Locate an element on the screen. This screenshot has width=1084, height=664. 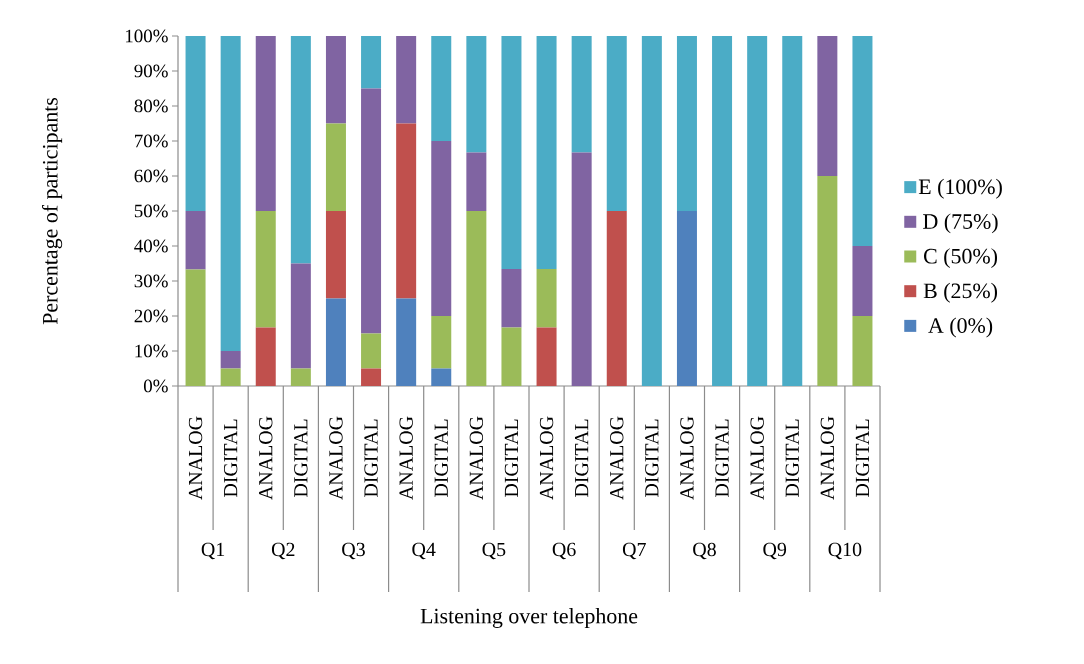
y-tick-label: 20% is located at coordinates (151, 316).